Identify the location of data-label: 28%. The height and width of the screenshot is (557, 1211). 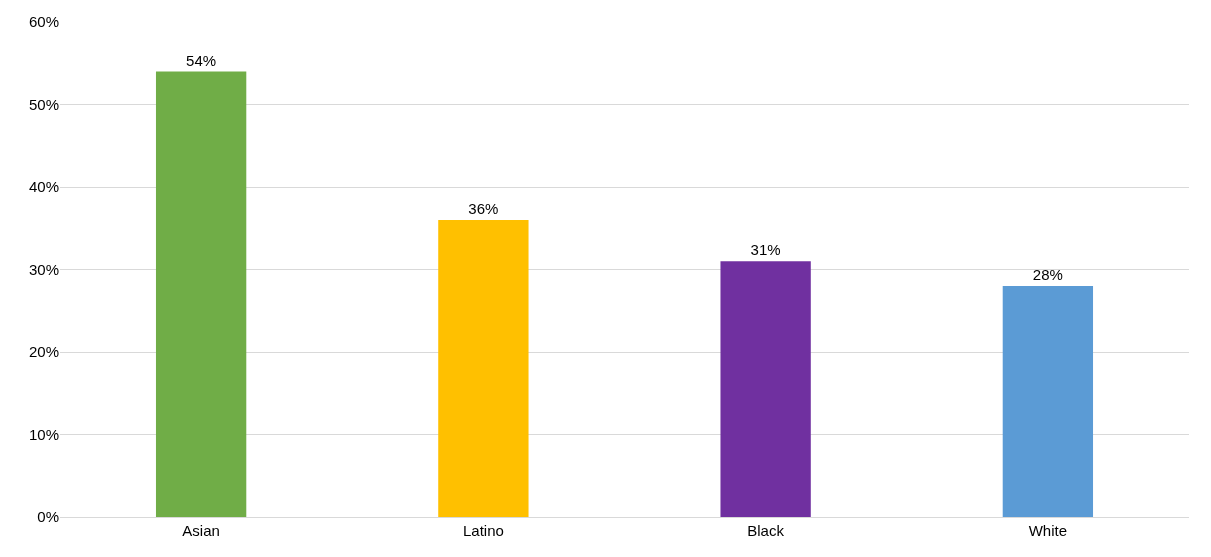
(1047, 274).